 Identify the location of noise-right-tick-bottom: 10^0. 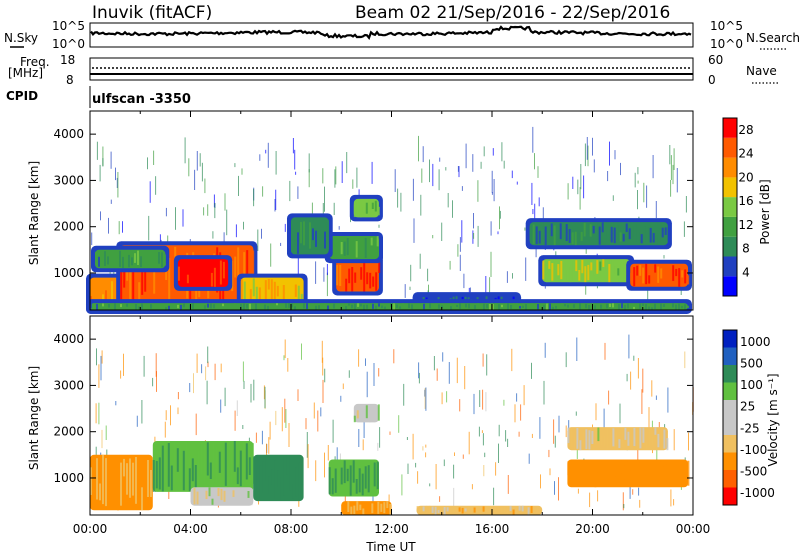
(726, 44).